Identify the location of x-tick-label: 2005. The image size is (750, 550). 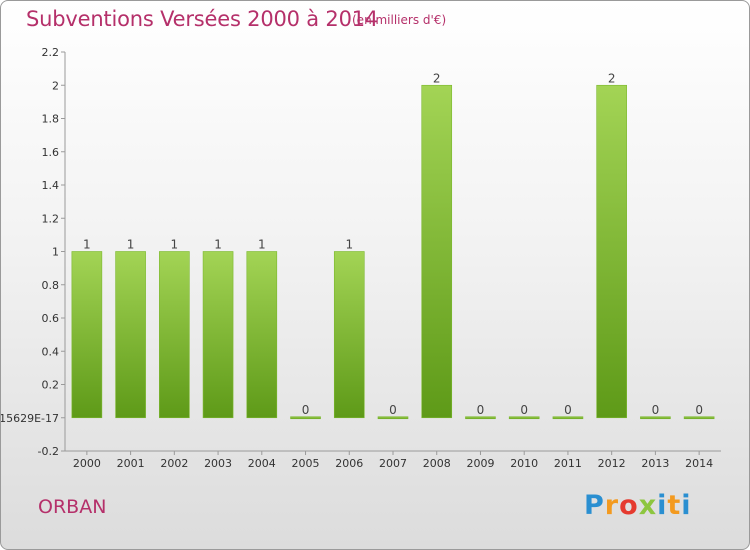
(306, 463).